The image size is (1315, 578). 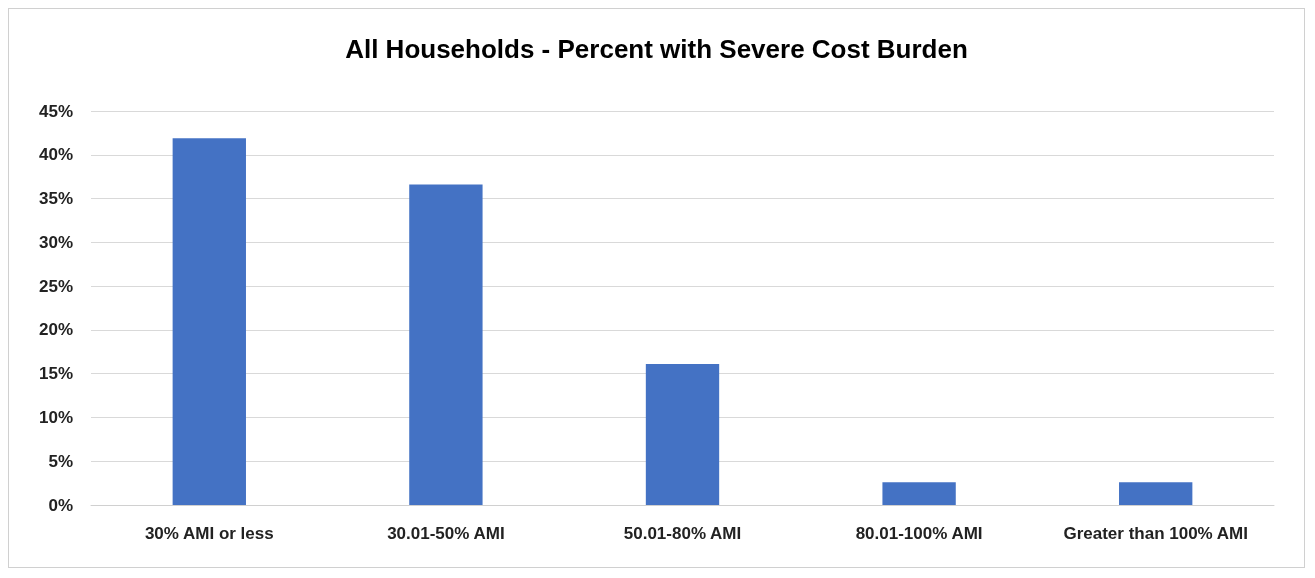 I want to click on y-tick-label: 25%, so click(x=55, y=286).